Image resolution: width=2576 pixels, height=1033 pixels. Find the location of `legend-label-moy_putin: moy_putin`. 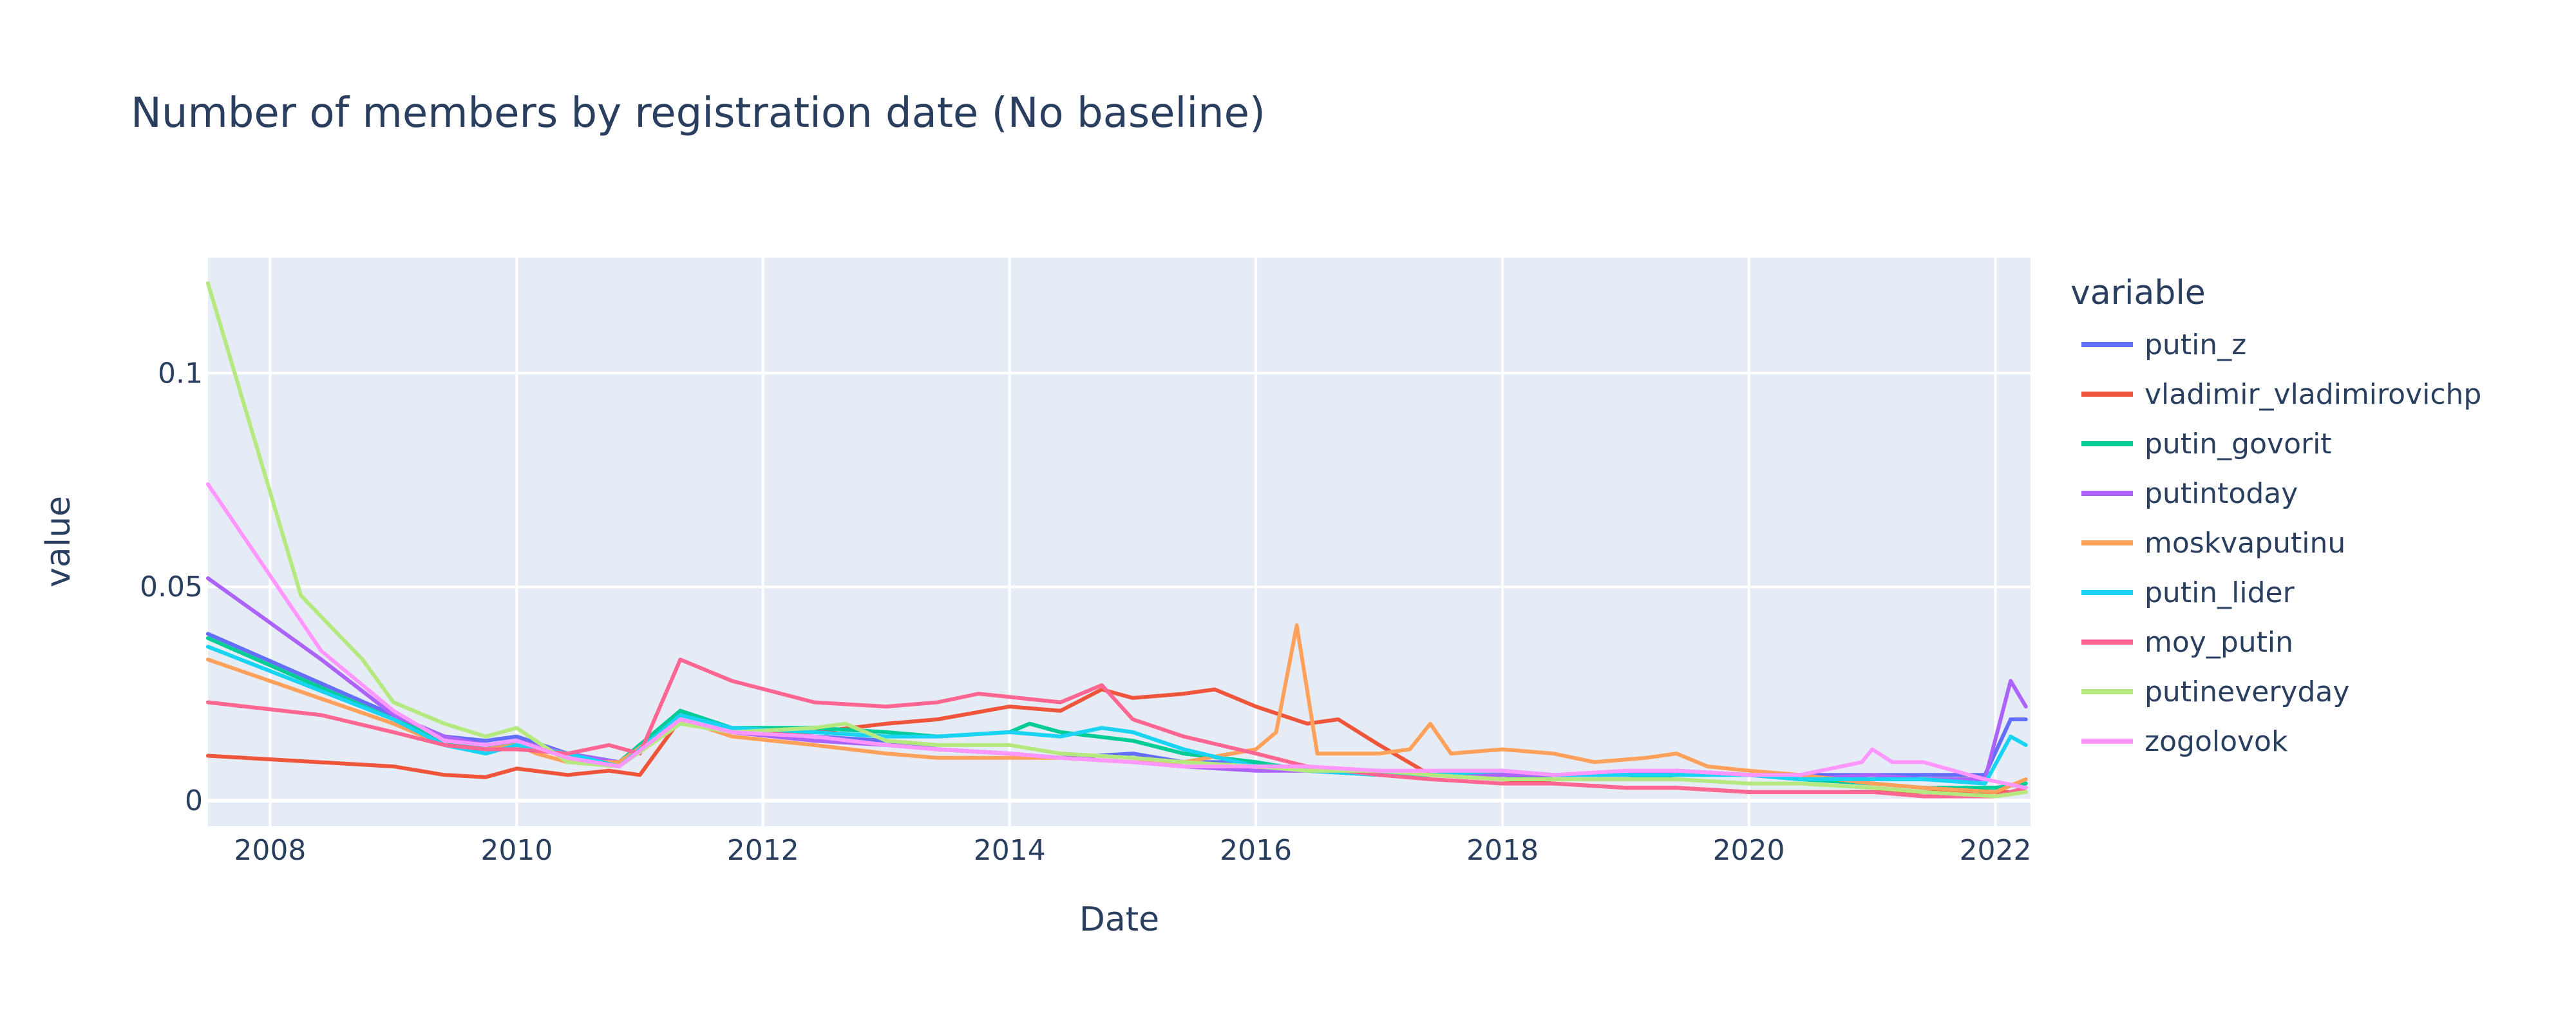

legend-label-moy_putin: moy_putin is located at coordinates (2219, 642).